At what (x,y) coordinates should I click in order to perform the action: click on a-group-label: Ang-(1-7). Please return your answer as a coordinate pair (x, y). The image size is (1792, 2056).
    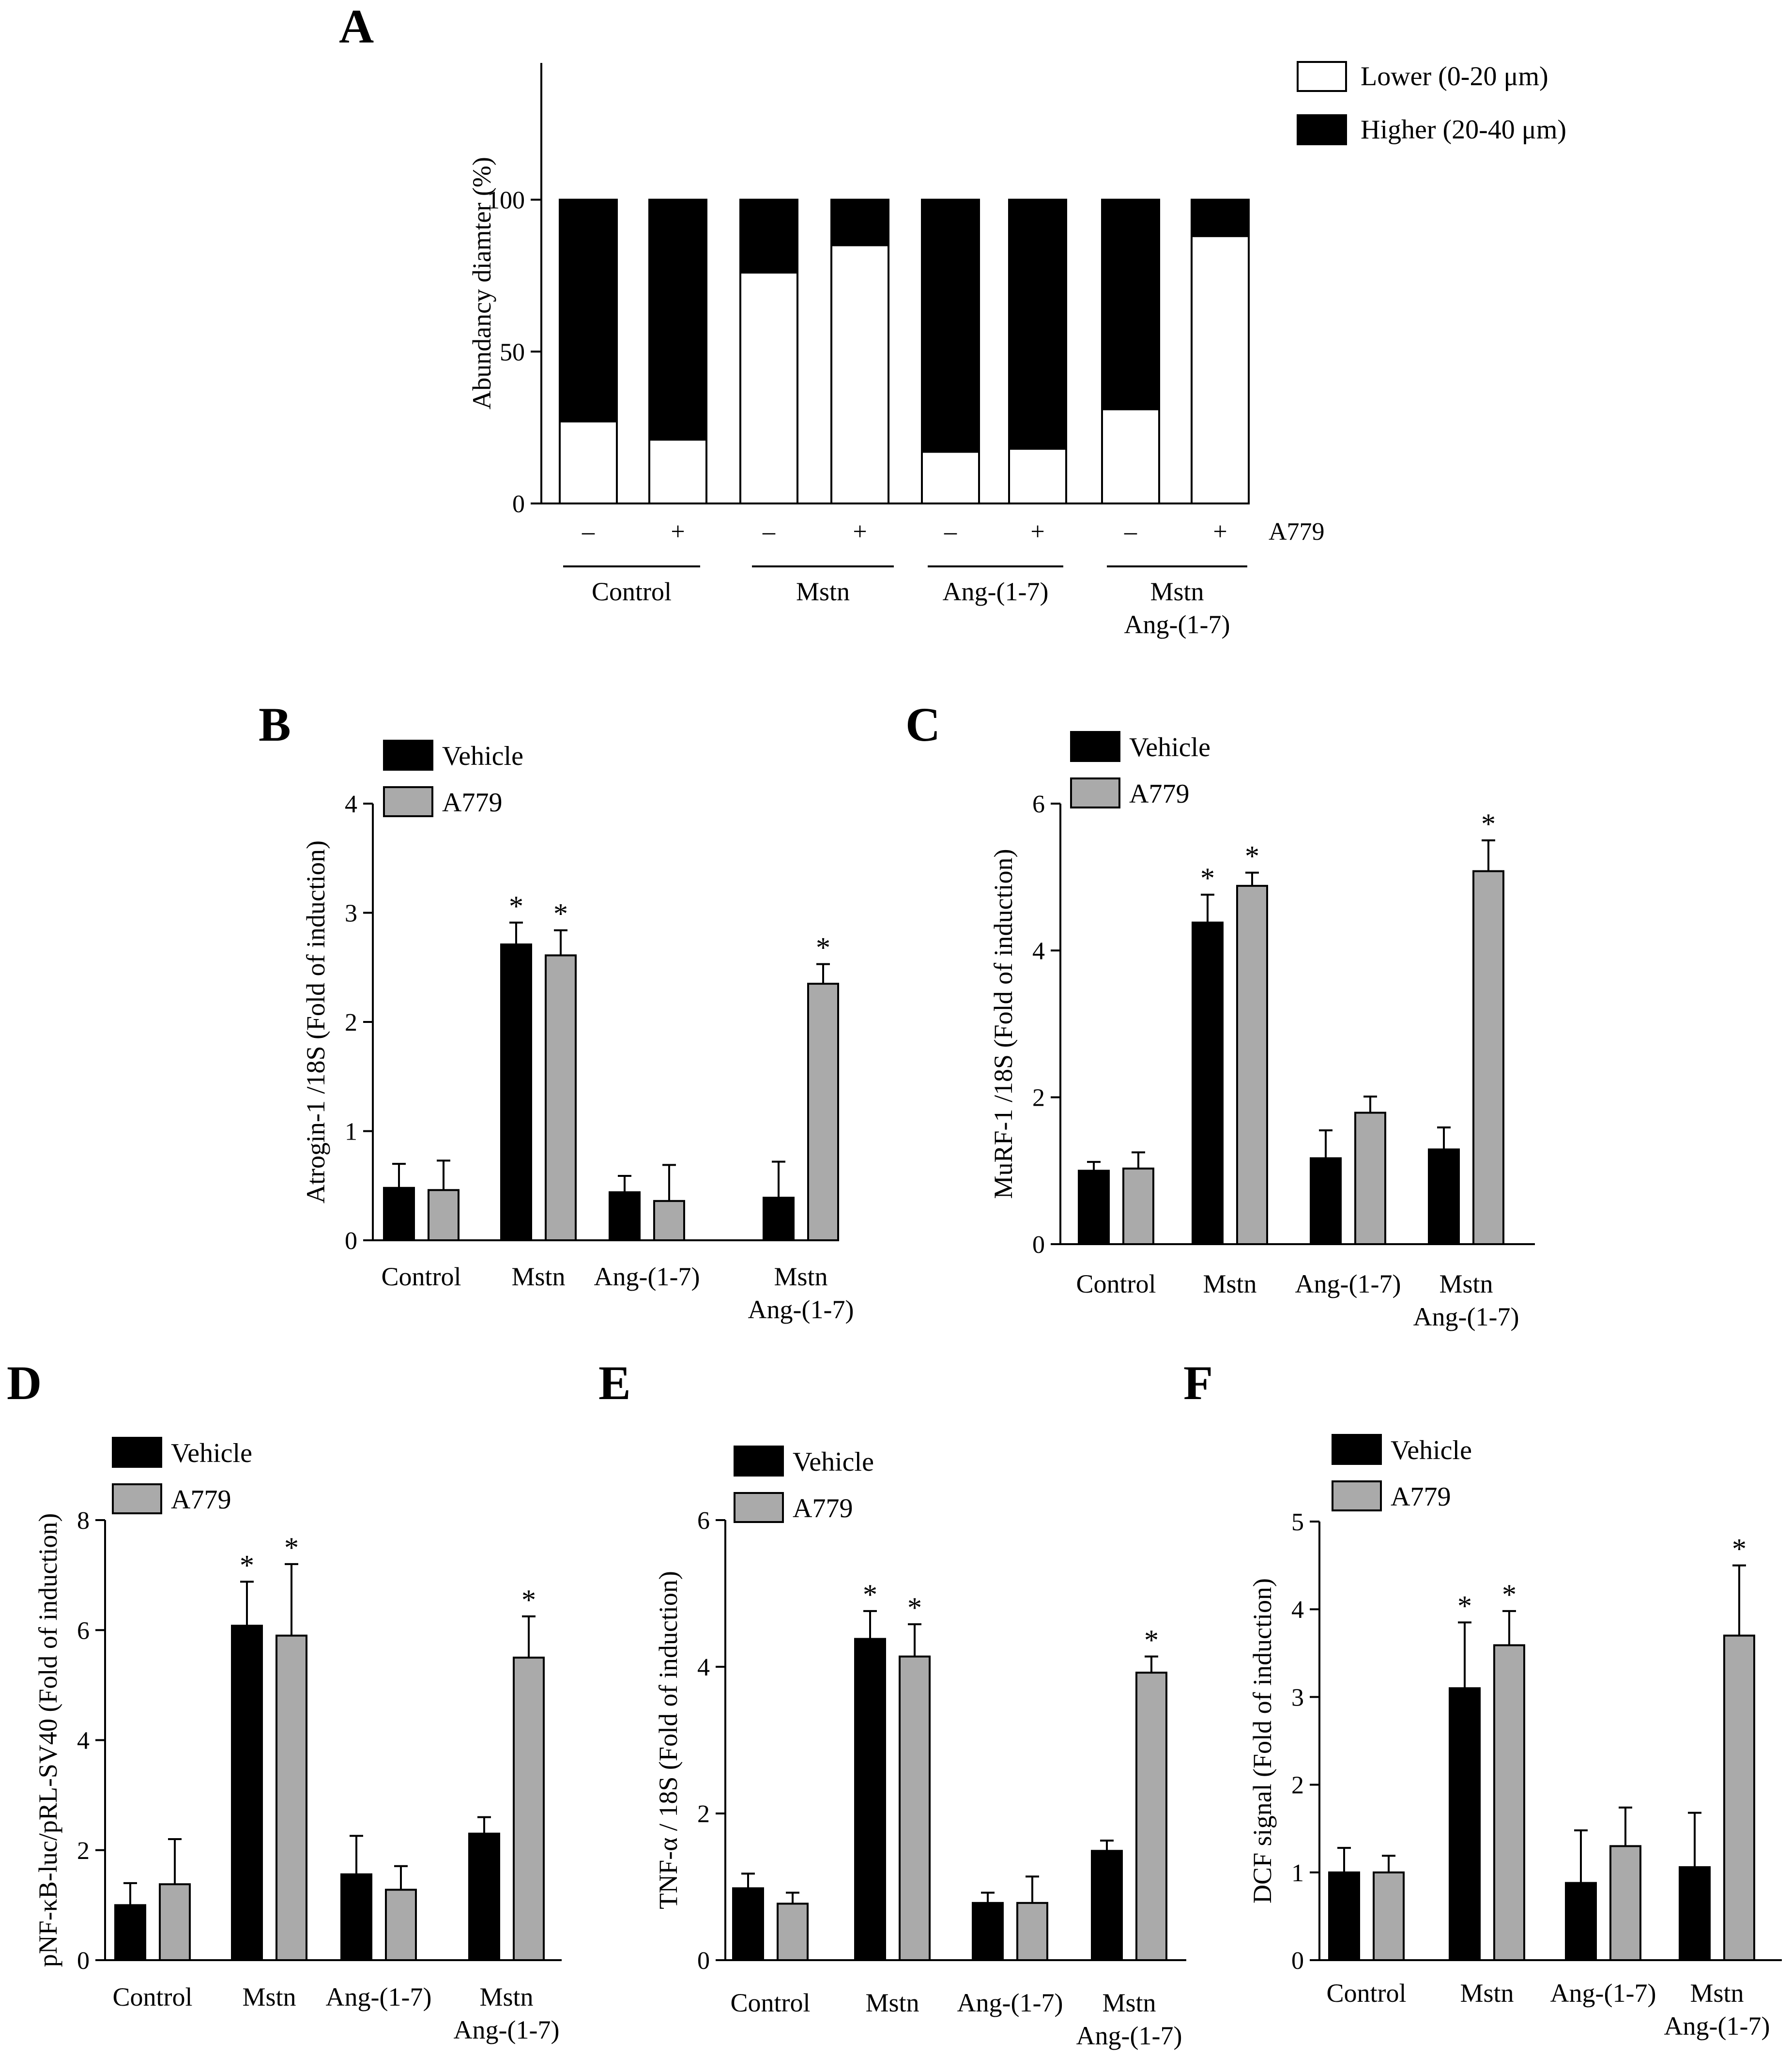
    Looking at the image, I should click on (1177, 624).